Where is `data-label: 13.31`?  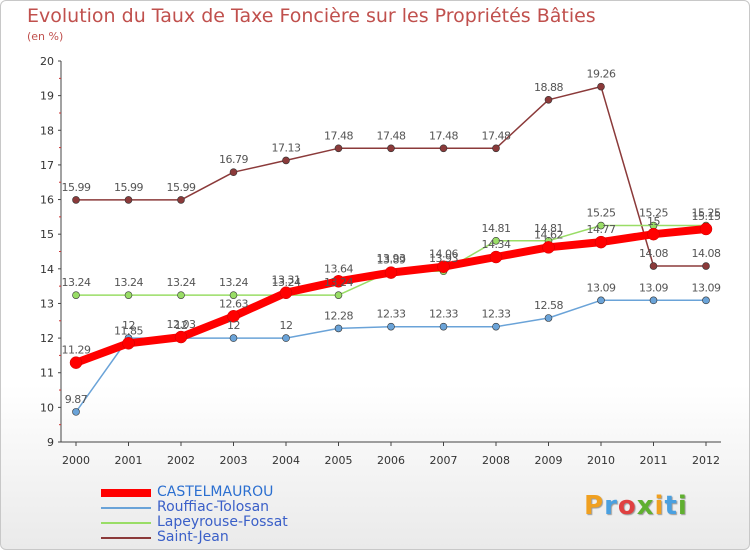
data-label: 13.31 is located at coordinates (286, 280).